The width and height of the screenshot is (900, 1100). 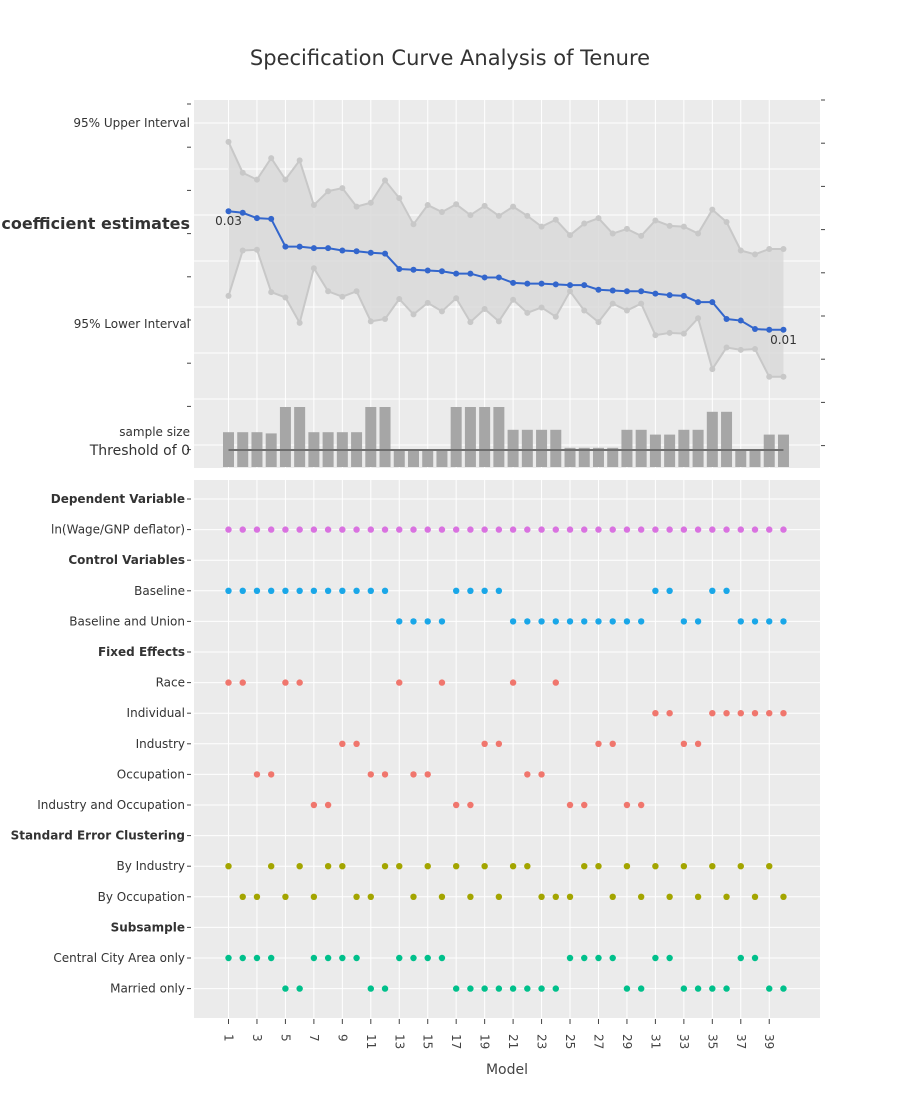 I want to click on row-group-header: Fixed Effects, so click(x=141, y=652).